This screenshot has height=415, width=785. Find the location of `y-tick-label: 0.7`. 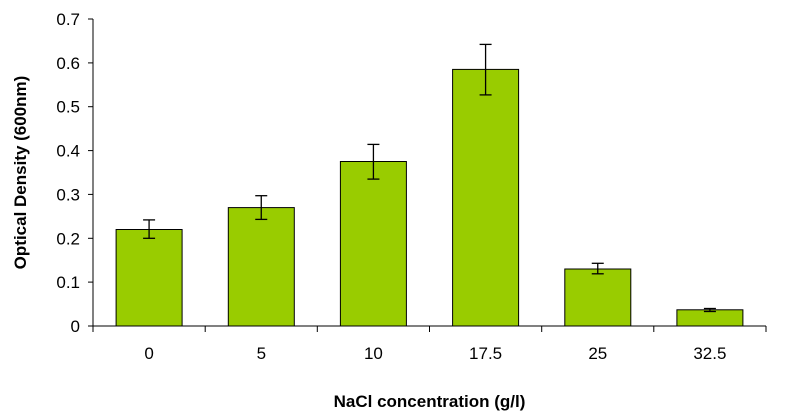

y-tick-label: 0.7 is located at coordinates (68, 19).